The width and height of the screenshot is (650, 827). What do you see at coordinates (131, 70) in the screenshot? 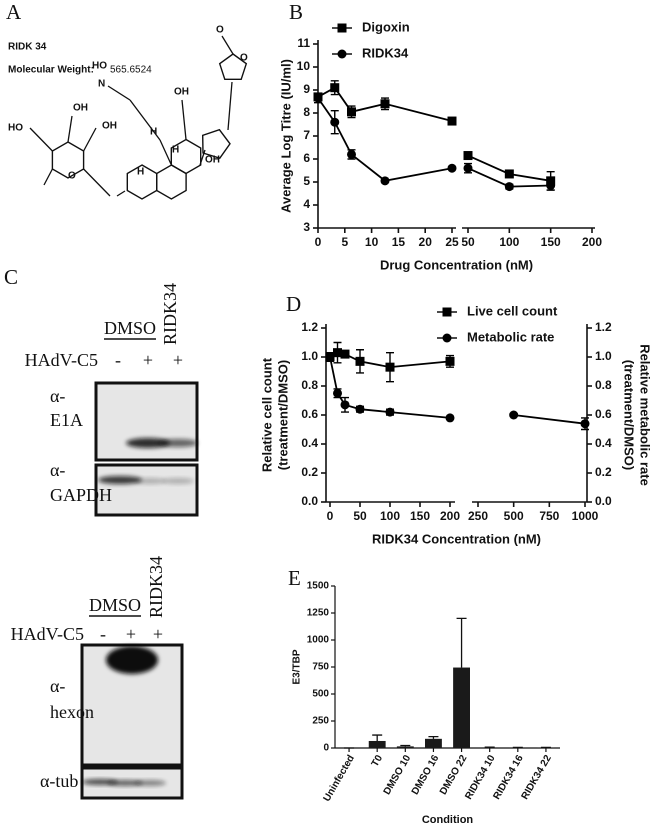
I see `mw-value: 565.6524` at bounding box center [131, 70].